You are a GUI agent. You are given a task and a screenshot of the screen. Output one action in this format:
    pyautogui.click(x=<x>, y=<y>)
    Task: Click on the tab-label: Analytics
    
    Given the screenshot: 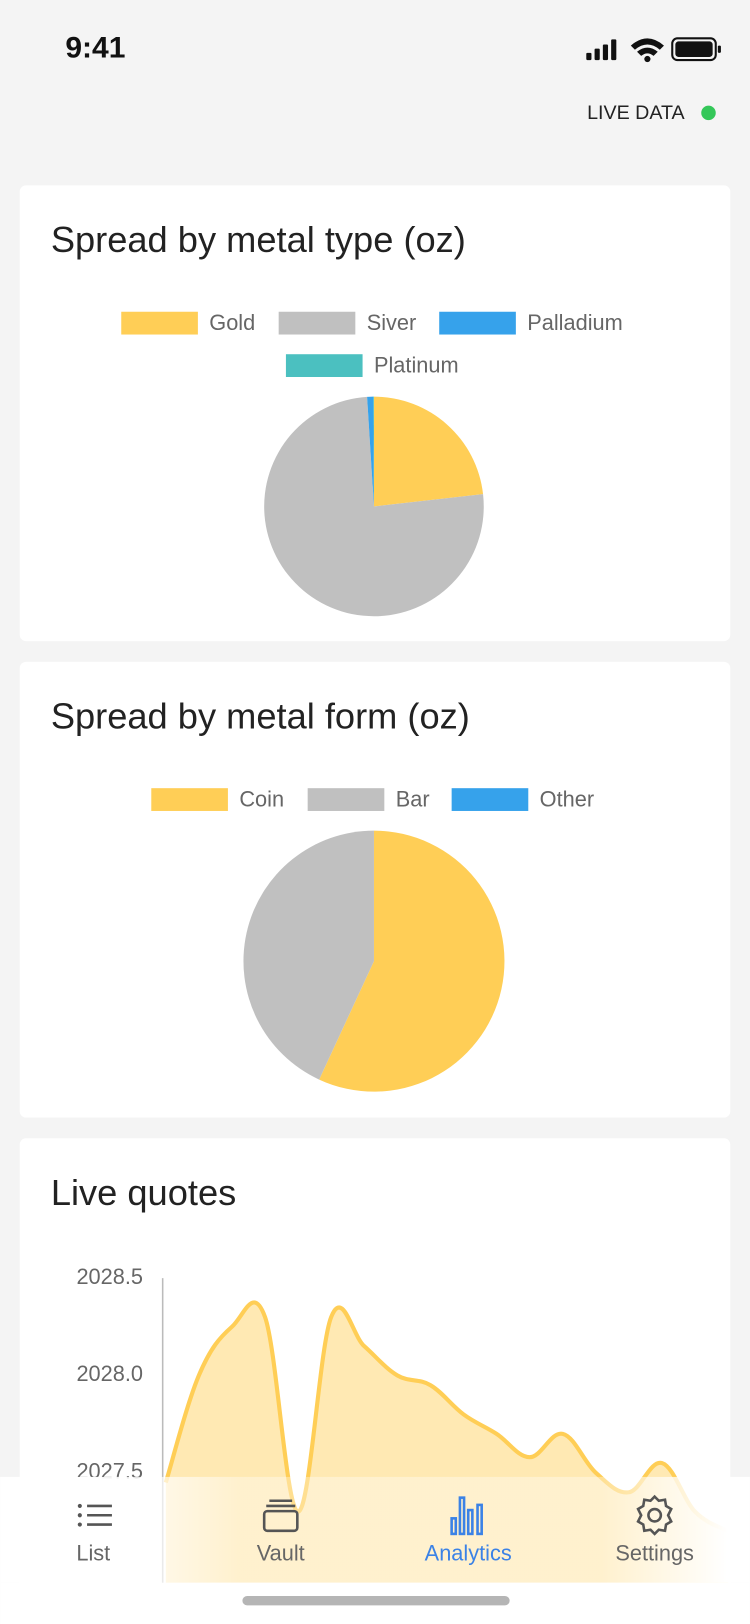 What is the action you would take?
    pyautogui.click(x=468, y=1552)
    